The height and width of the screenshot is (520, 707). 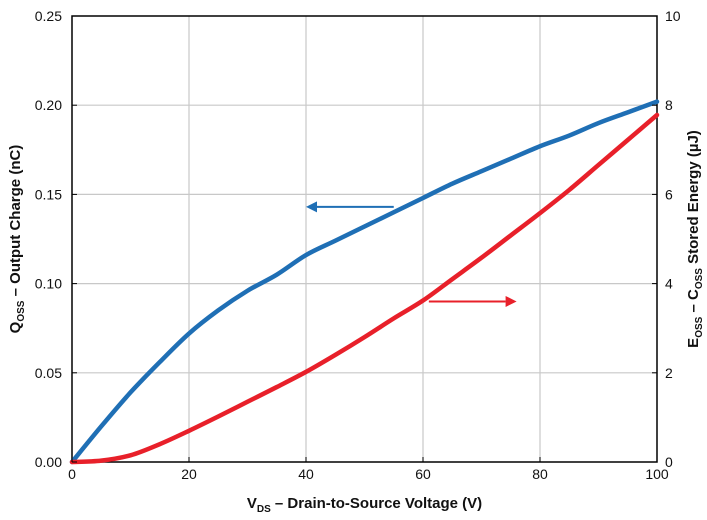 What do you see at coordinates (48, 284) in the screenshot?
I see `y-left-tick-label: 0.10` at bounding box center [48, 284].